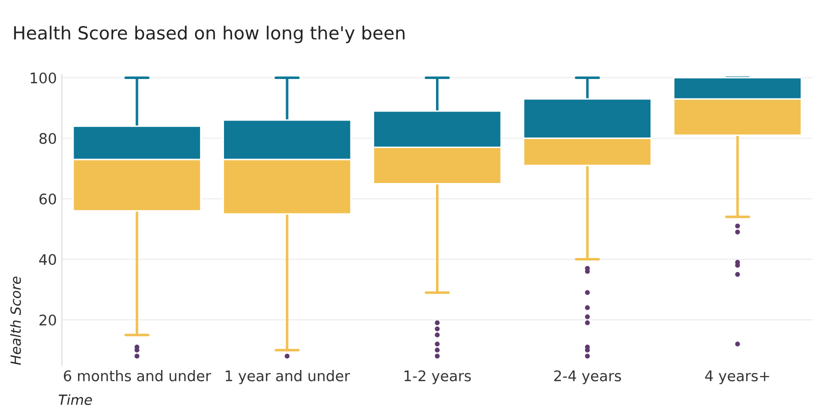 This screenshot has height=415, width=825. What do you see at coordinates (138, 376) in the screenshot?
I see `x-tick-label: 6 months and under` at bounding box center [138, 376].